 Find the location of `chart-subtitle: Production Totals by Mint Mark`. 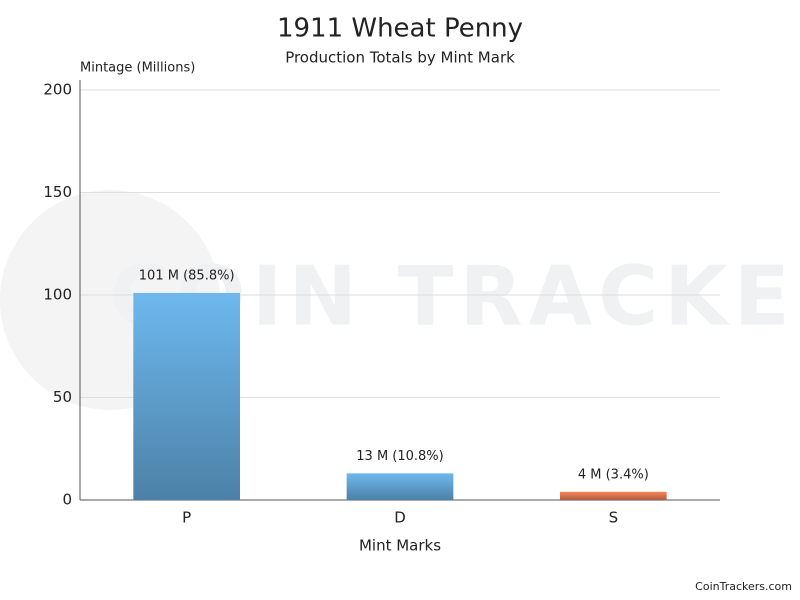

chart-subtitle: Production Totals by Mint Mark is located at coordinates (400, 58).